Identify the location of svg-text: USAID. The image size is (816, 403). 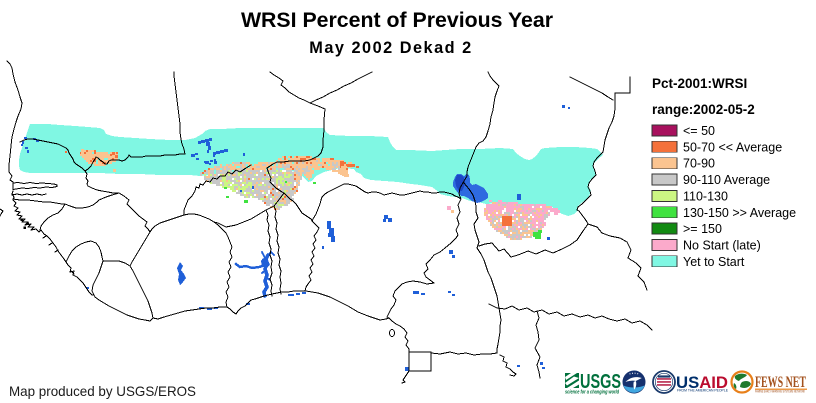
(702, 382).